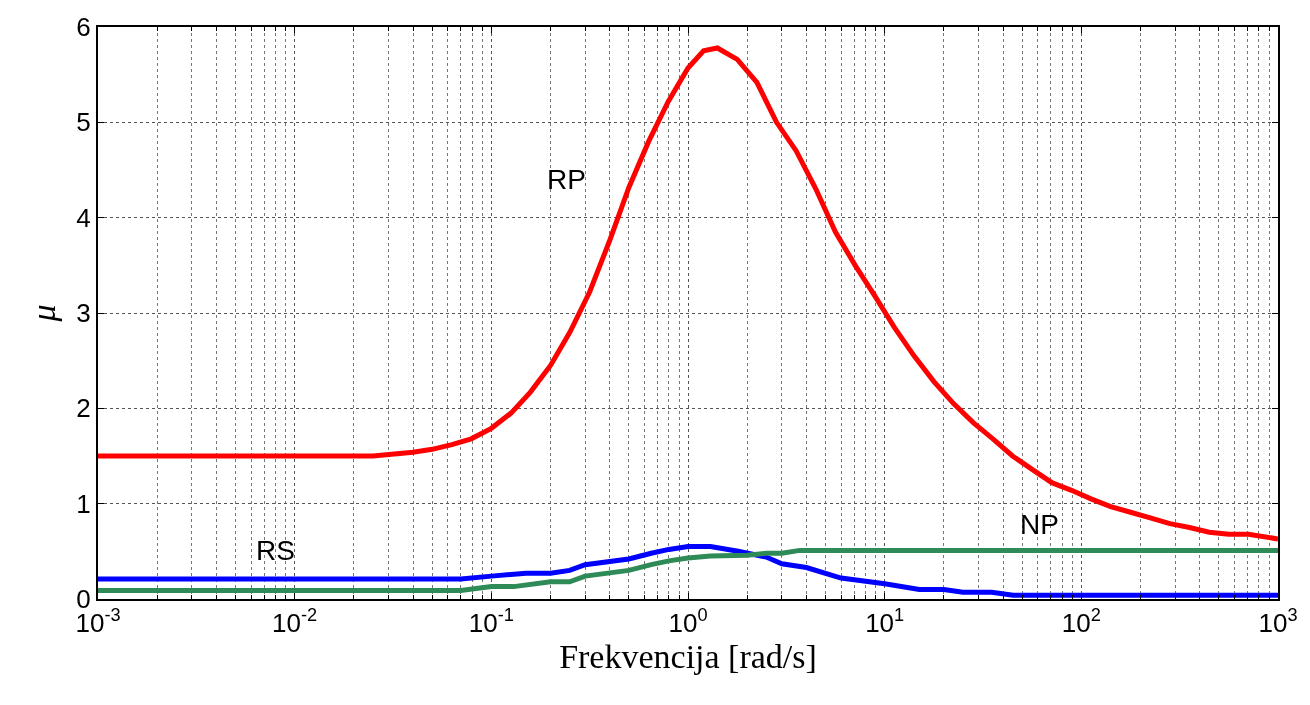  What do you see at coordinates (295, 622) in the screenshot?
I see `x-tick-label: 10$^{-2}$` at bounding box center [295, 622].